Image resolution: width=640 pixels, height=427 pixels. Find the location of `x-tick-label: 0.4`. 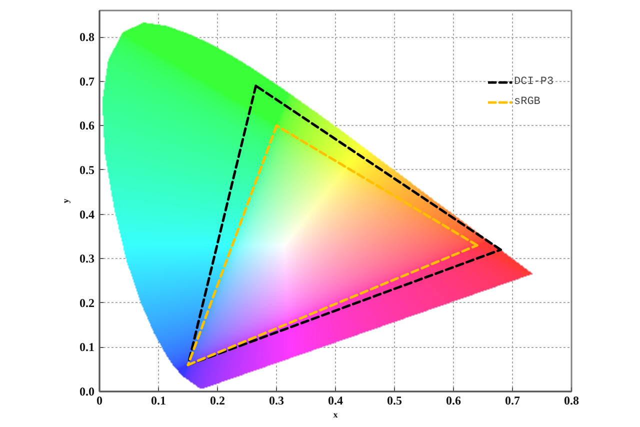

x-tick-label: 0.4 is located at coordinates (335, 401).